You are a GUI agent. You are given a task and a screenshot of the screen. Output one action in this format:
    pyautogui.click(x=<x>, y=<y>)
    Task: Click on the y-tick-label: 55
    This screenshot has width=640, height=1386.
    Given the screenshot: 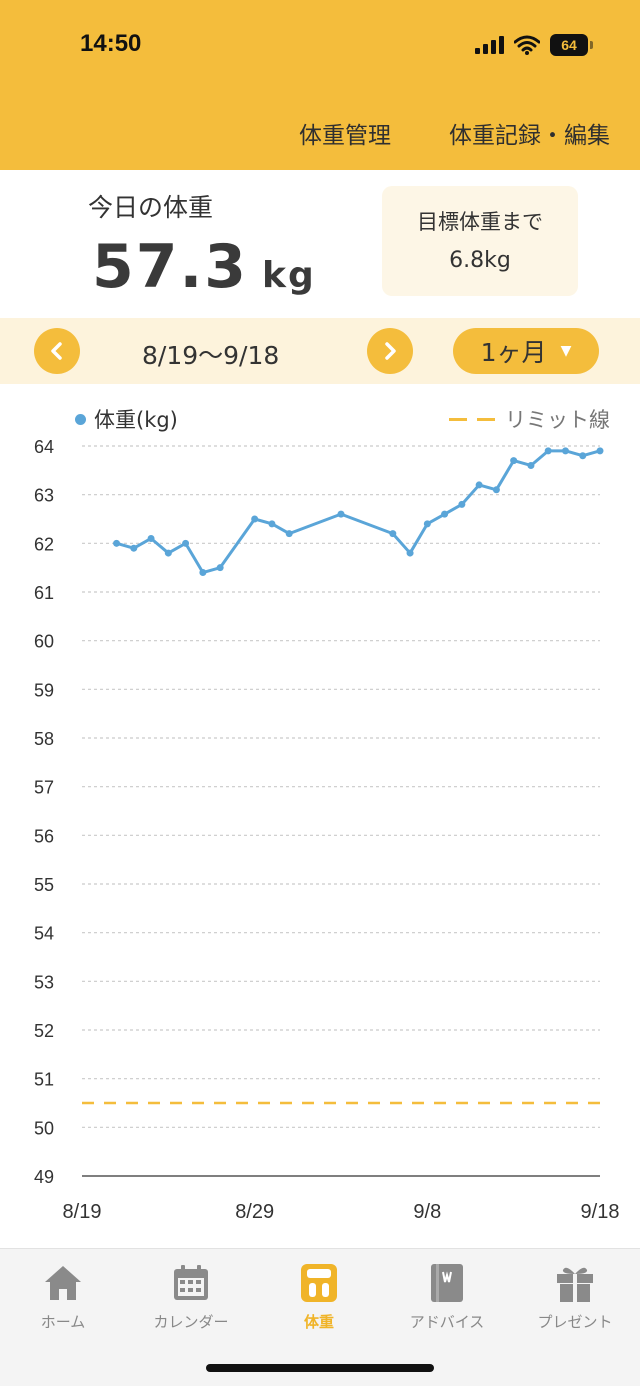 What is the action you would take?
    pyautogui.click(x=44, y=885)
    